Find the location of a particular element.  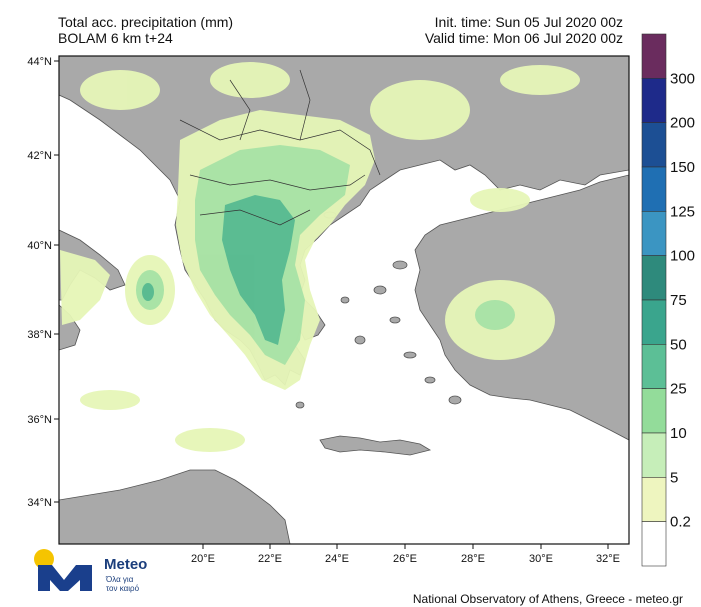

land-africa is located at coordinates (175, 506).